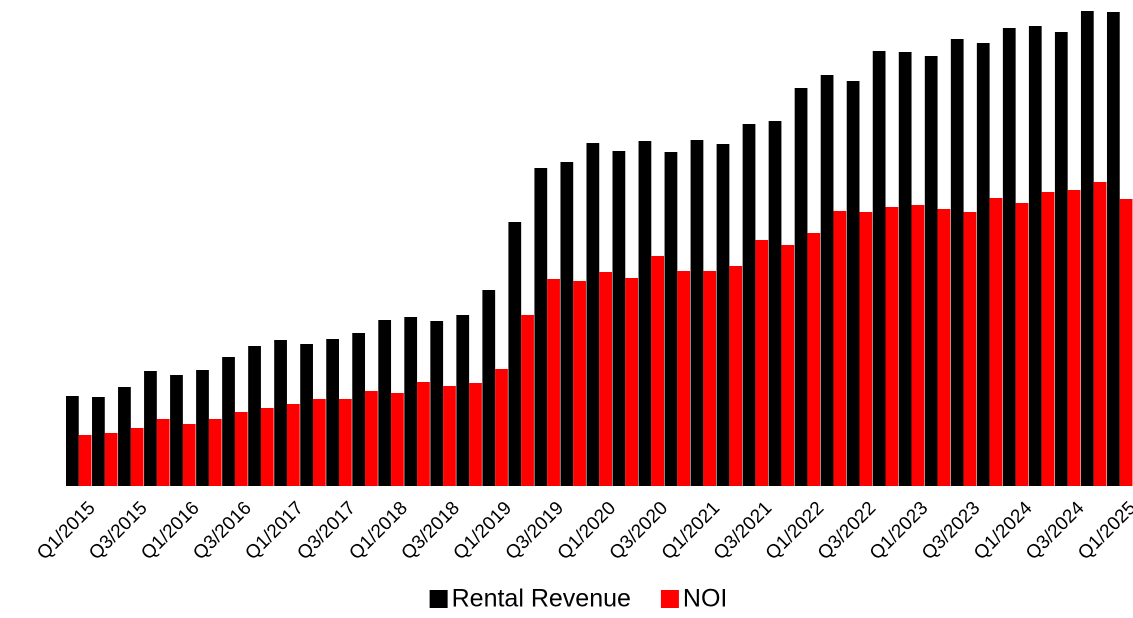 The width and height of the screenshot is (1133, 618). Describe the element at coordinates (705, 599) in the screenshot. I see `legend-label: NOI` at that location.